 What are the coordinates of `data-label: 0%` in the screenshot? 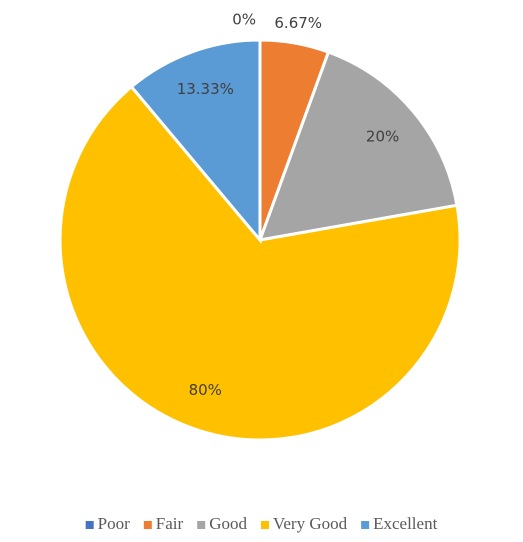 It's located at (244, 20).